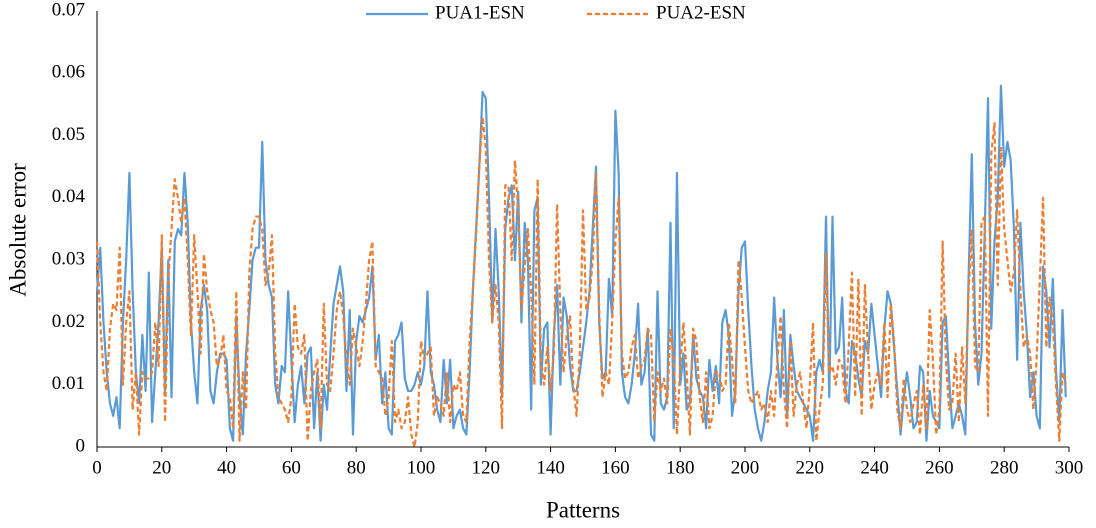  I want to click on y-tick-label: 0.06, so click(68, 72).